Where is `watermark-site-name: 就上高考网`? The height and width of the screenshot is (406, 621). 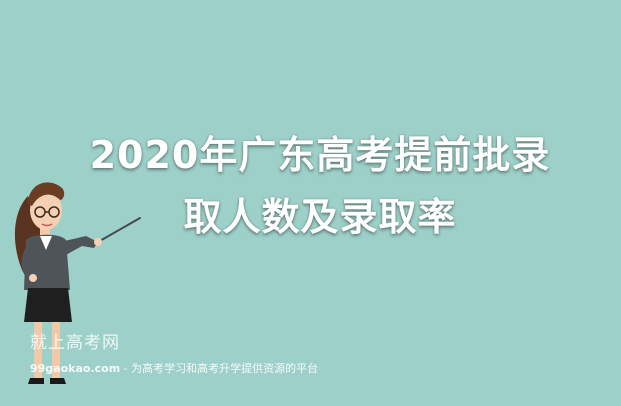 watermark-site-name: 就上高考网 is located at coordinates (75, 343).